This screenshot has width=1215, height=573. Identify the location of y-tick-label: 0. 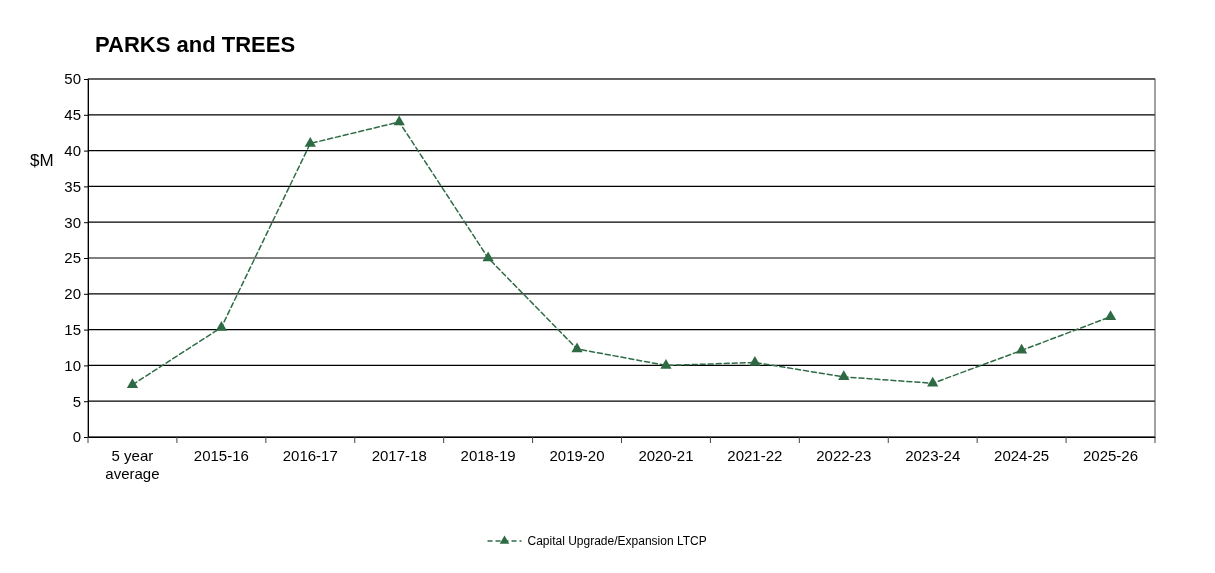
(76, 437).